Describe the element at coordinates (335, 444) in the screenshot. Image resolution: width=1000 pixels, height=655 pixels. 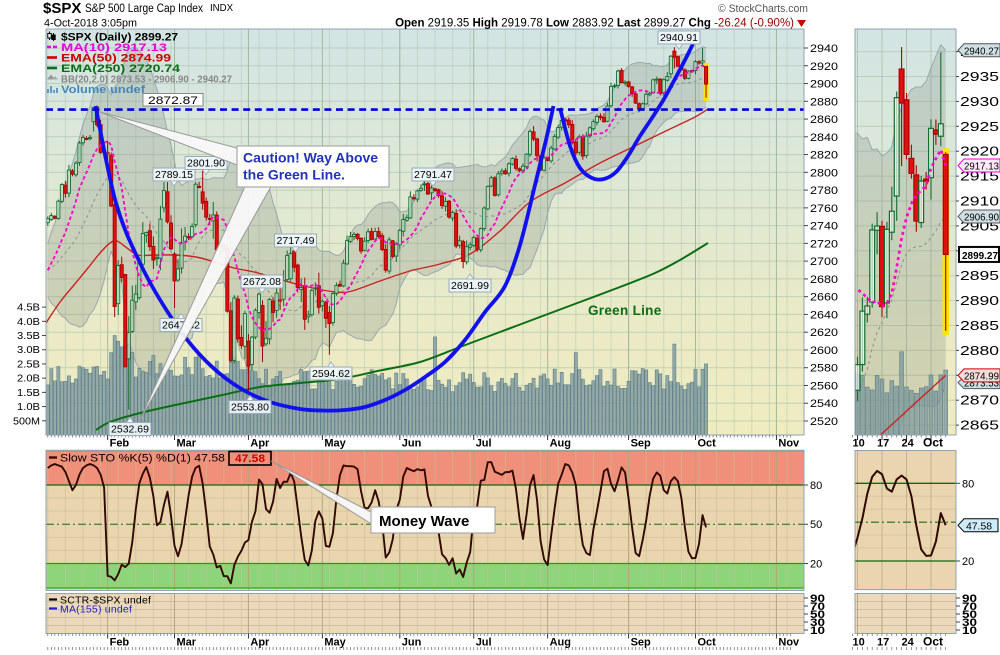
I see `svg-text: May` at that location.